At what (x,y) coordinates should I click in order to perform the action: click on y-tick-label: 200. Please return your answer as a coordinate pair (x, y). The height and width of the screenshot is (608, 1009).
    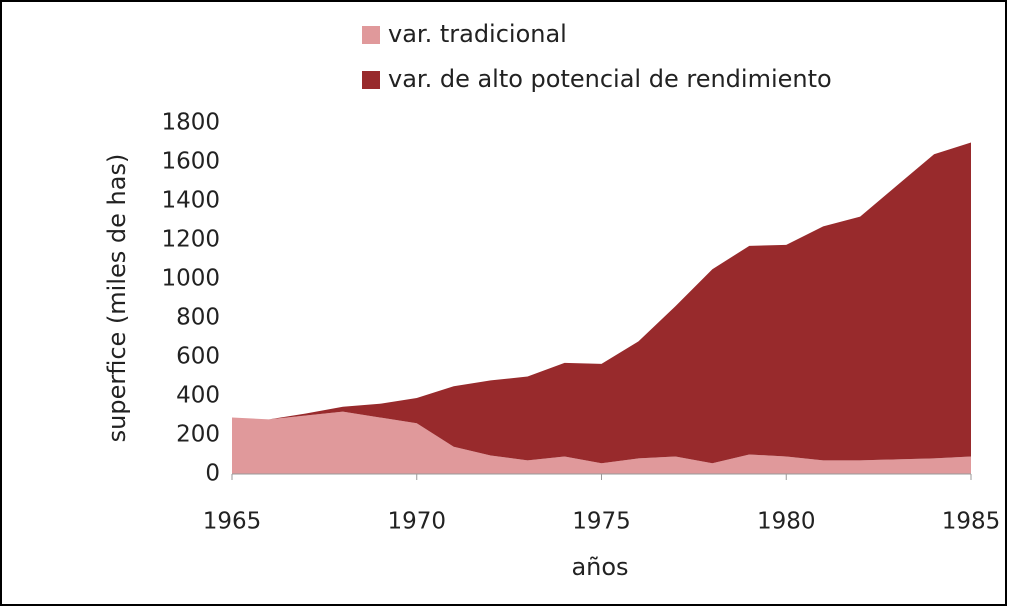
    Looking at the image, I should click on (198, 435).